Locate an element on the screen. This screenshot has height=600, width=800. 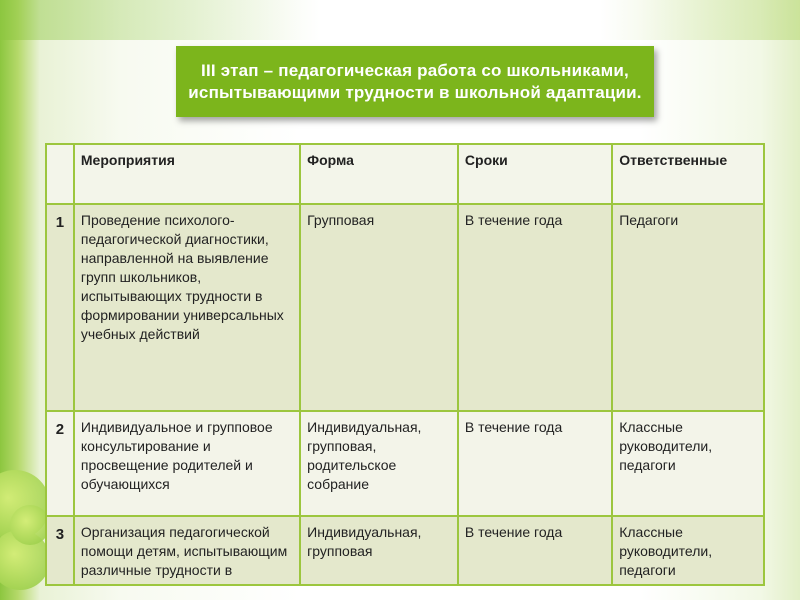
row-number: 3 is located at coordinates (60, 550).